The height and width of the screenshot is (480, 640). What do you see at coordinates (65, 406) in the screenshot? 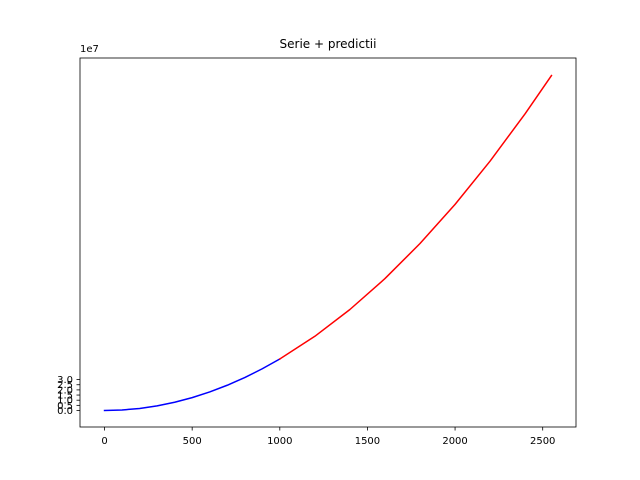
I see `y-tick-label: 0.5` at bounding box center [65, 406].